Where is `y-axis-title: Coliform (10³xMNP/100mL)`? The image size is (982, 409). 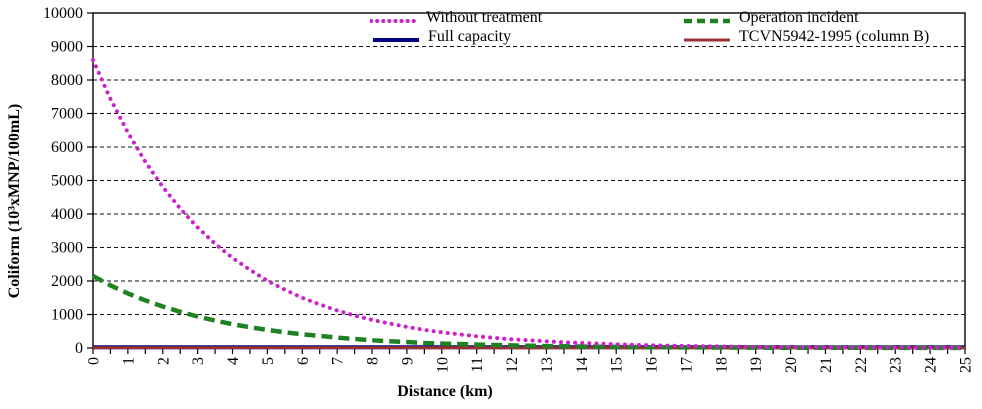
y-axis-title: Coliform (10³xMNP/100mL) is located at coordinates (14, 201).